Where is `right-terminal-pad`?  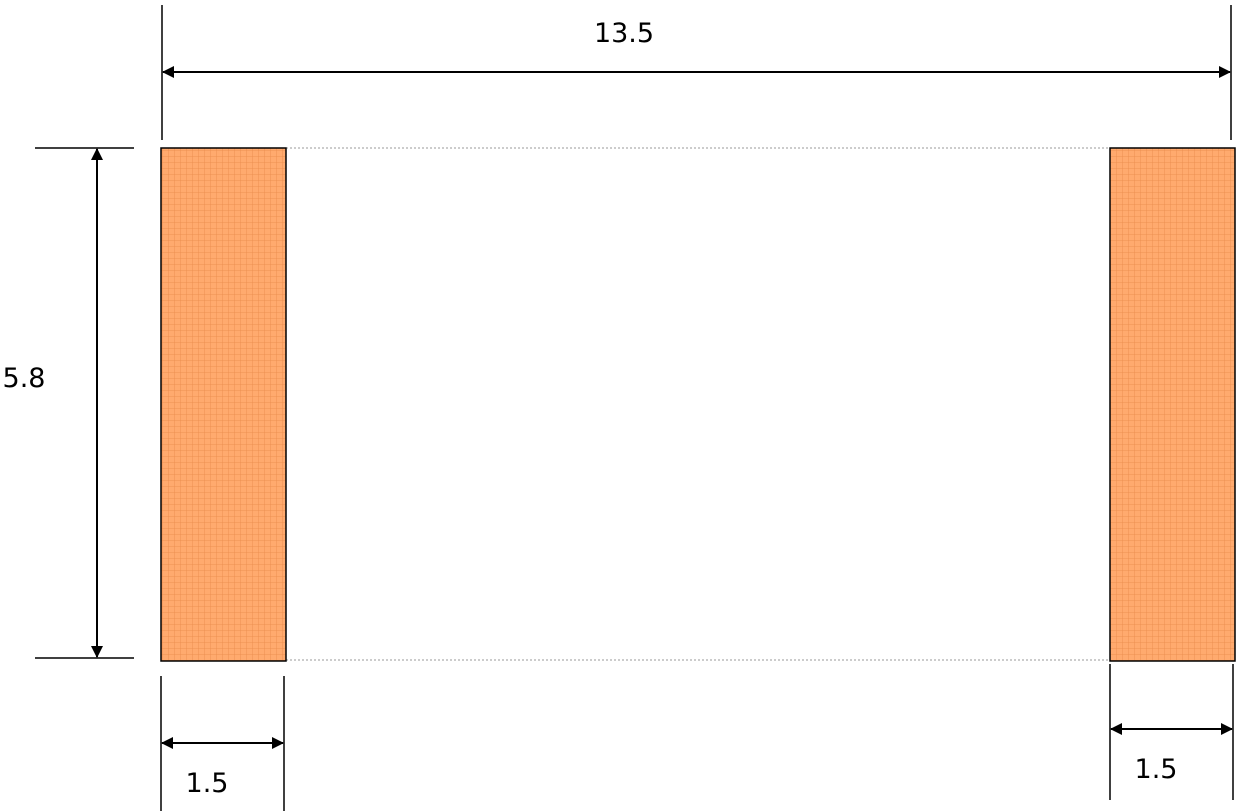
right-terminal-pad is located at coordinates (1172, 404).